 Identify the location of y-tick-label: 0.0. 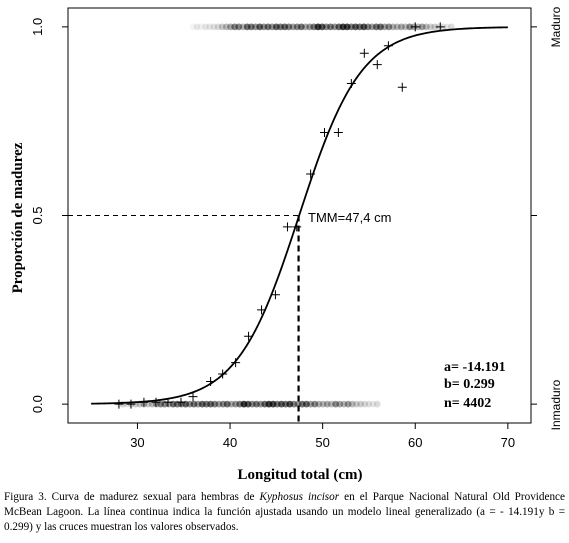
(37, 404).